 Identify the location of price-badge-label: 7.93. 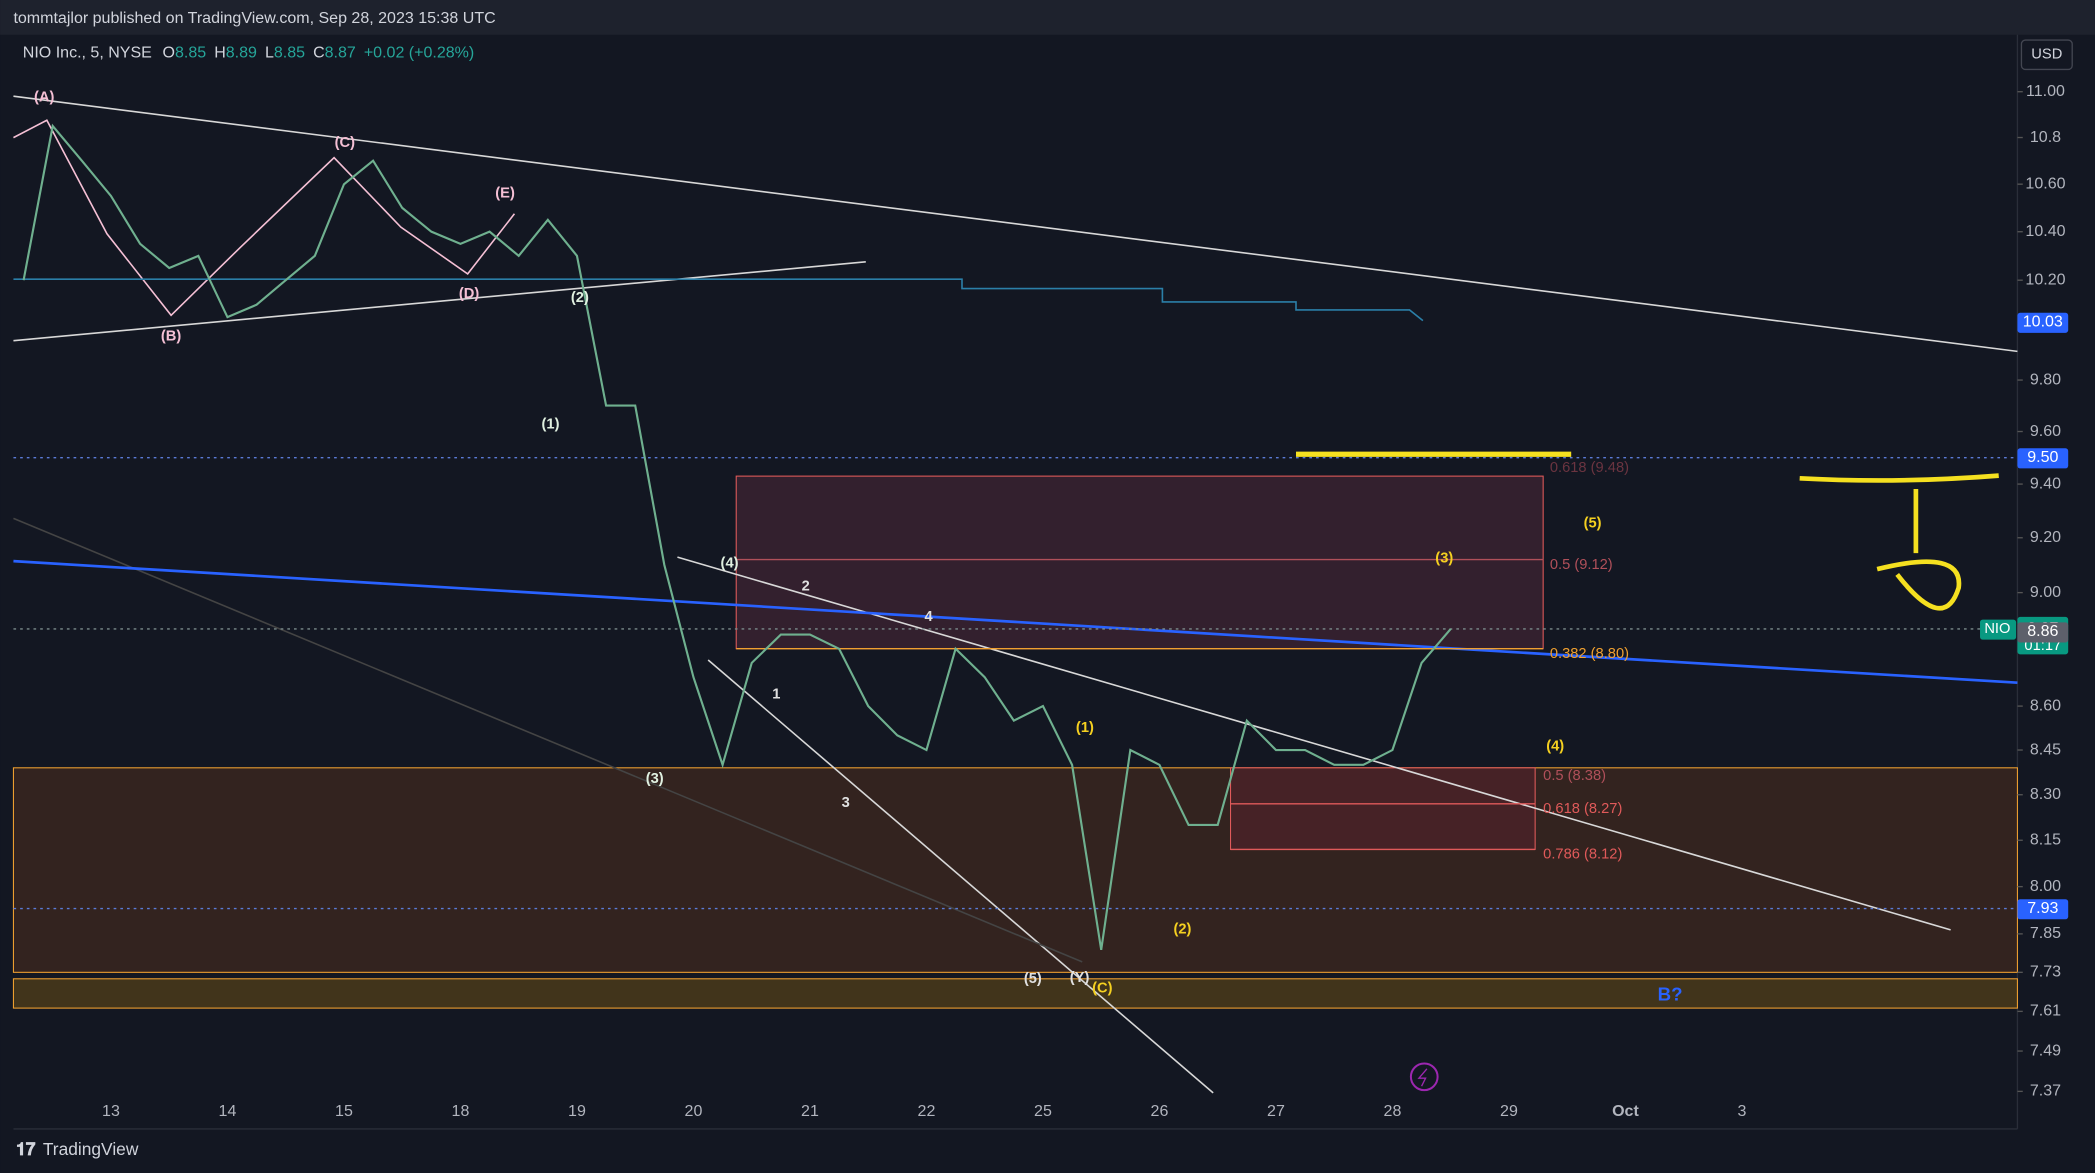
(2042, 908).